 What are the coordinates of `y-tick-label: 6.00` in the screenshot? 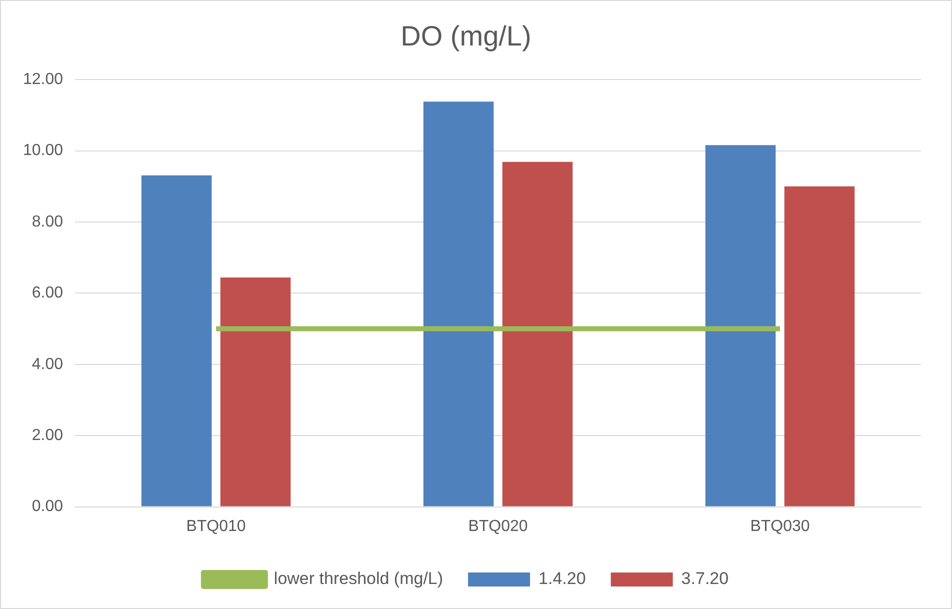 It's located at (48, 293).